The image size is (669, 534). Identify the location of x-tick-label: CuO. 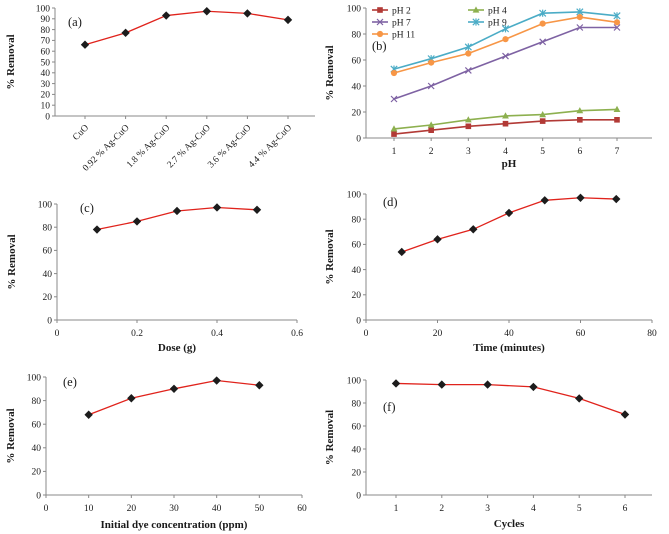
(81, 133).